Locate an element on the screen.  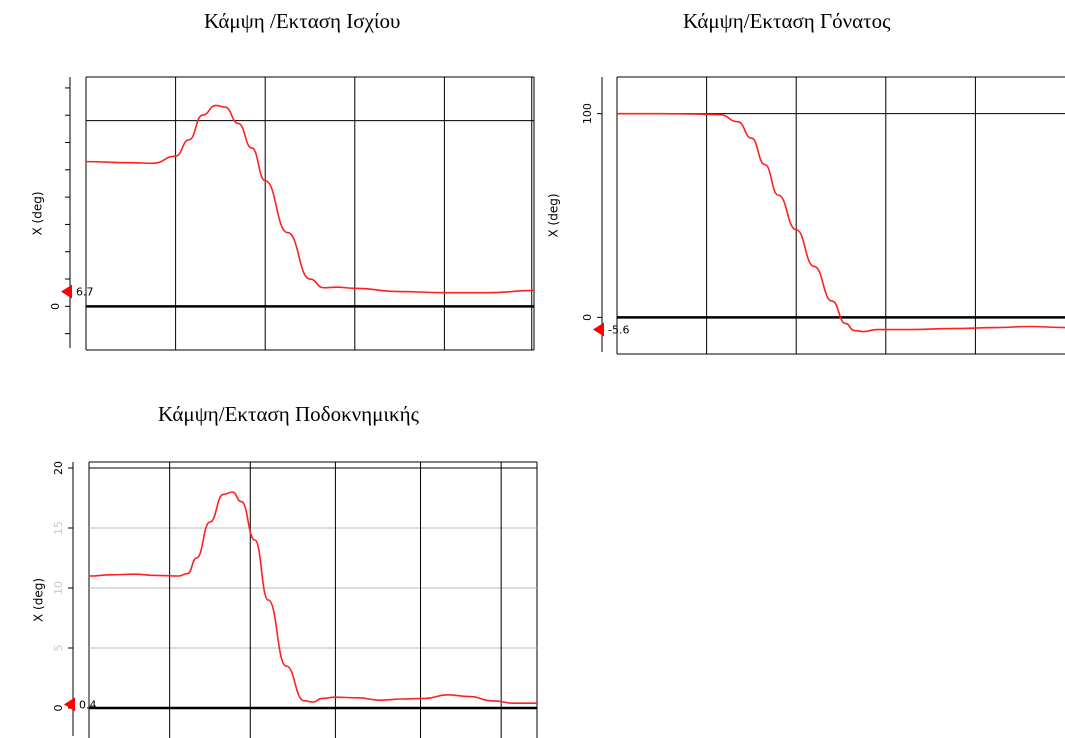
ankle-ytick-label-4: 0 is located at coordinates (58, 708).